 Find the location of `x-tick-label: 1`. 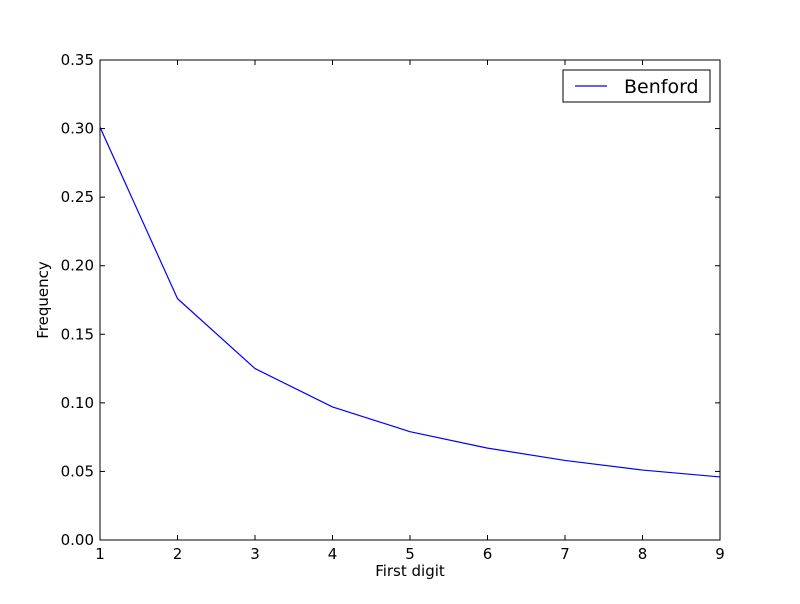

x-tick-label: 1 is located at coordinates (100, 554).